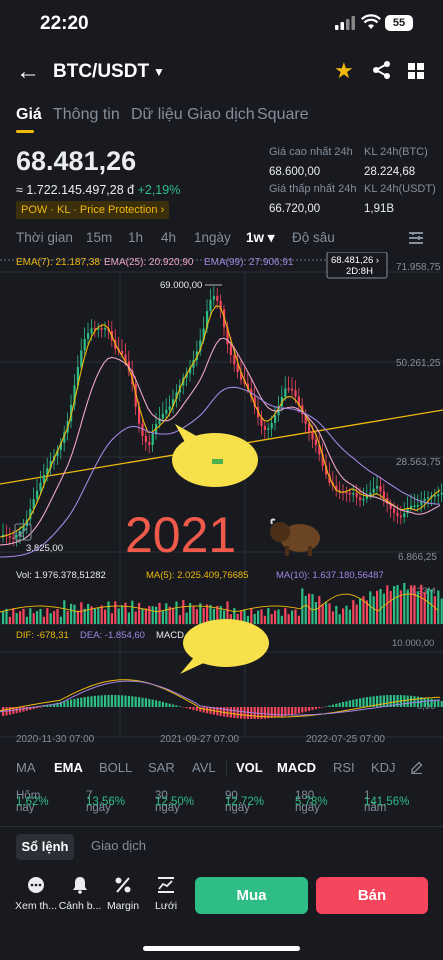  I want to click on y-label-1: 71.958,75, so click(418, 267).